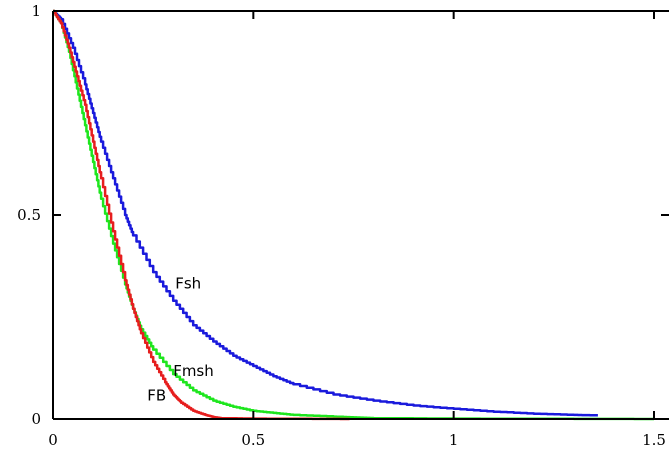 This screenshot has width=671, height=453. Describe the element at coordinates (53, 440) in the screenshot. I see `x-tick-label: 0` at that location.